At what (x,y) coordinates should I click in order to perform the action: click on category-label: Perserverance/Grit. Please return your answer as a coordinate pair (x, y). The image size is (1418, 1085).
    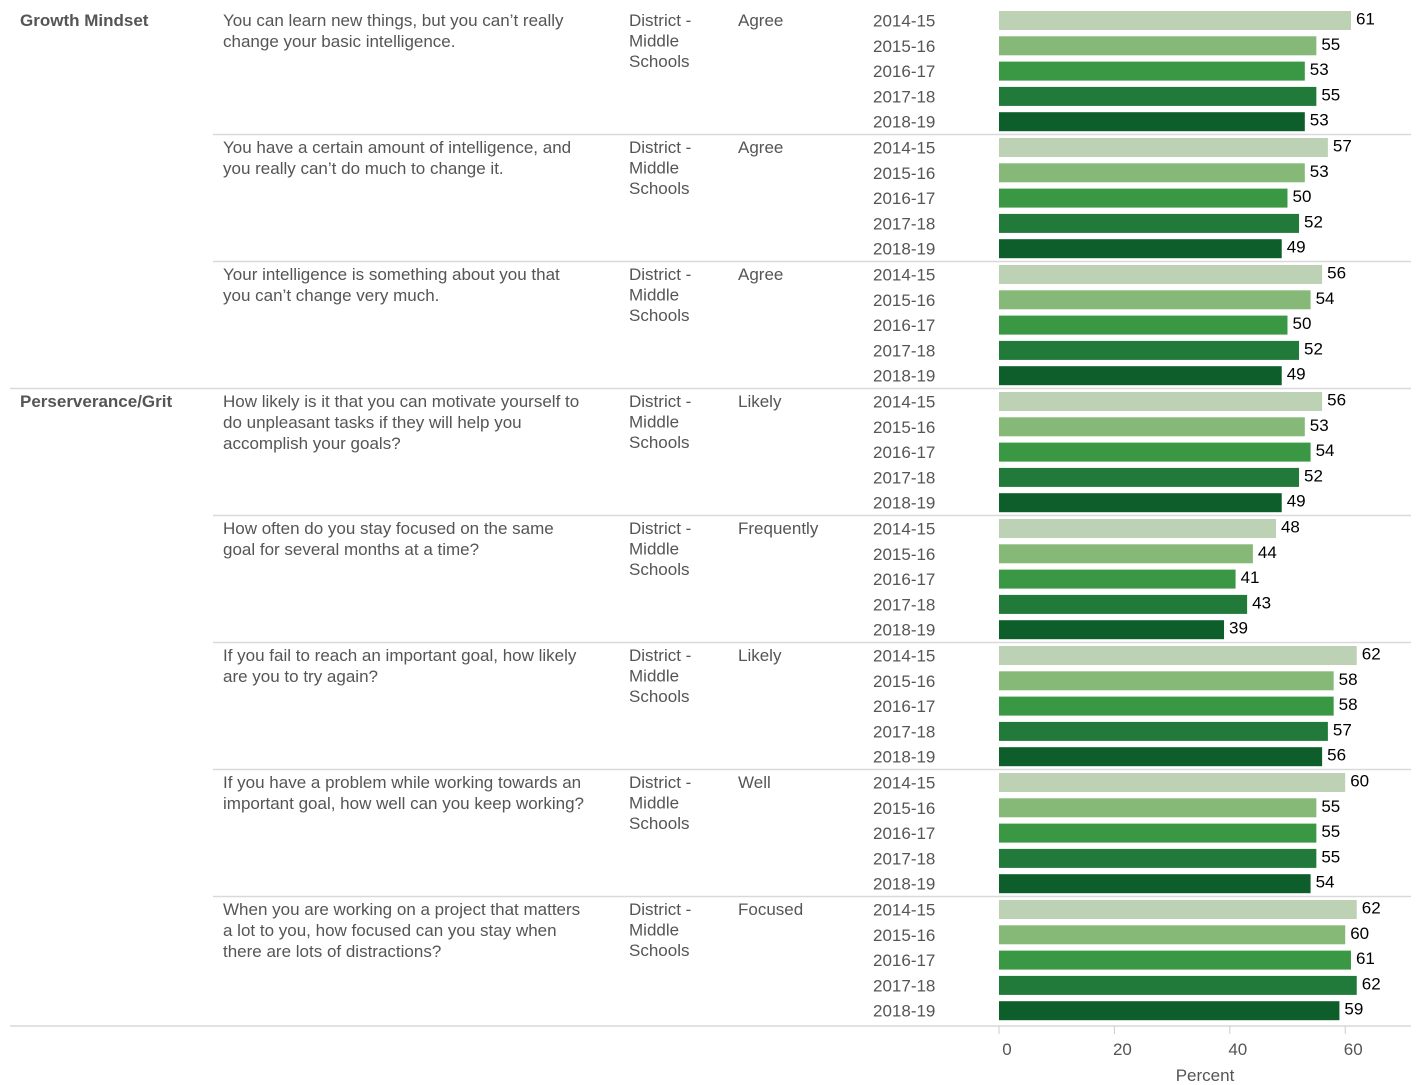
    Looking at the image, I should click on (96, 401).